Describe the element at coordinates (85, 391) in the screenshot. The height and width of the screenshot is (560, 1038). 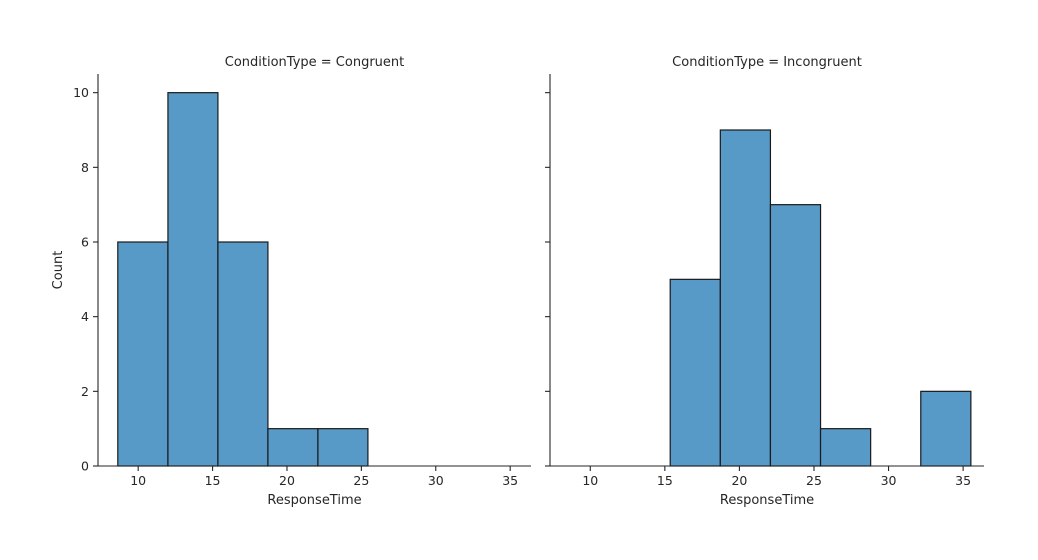
I see `y-tick-label: 2` at that location.